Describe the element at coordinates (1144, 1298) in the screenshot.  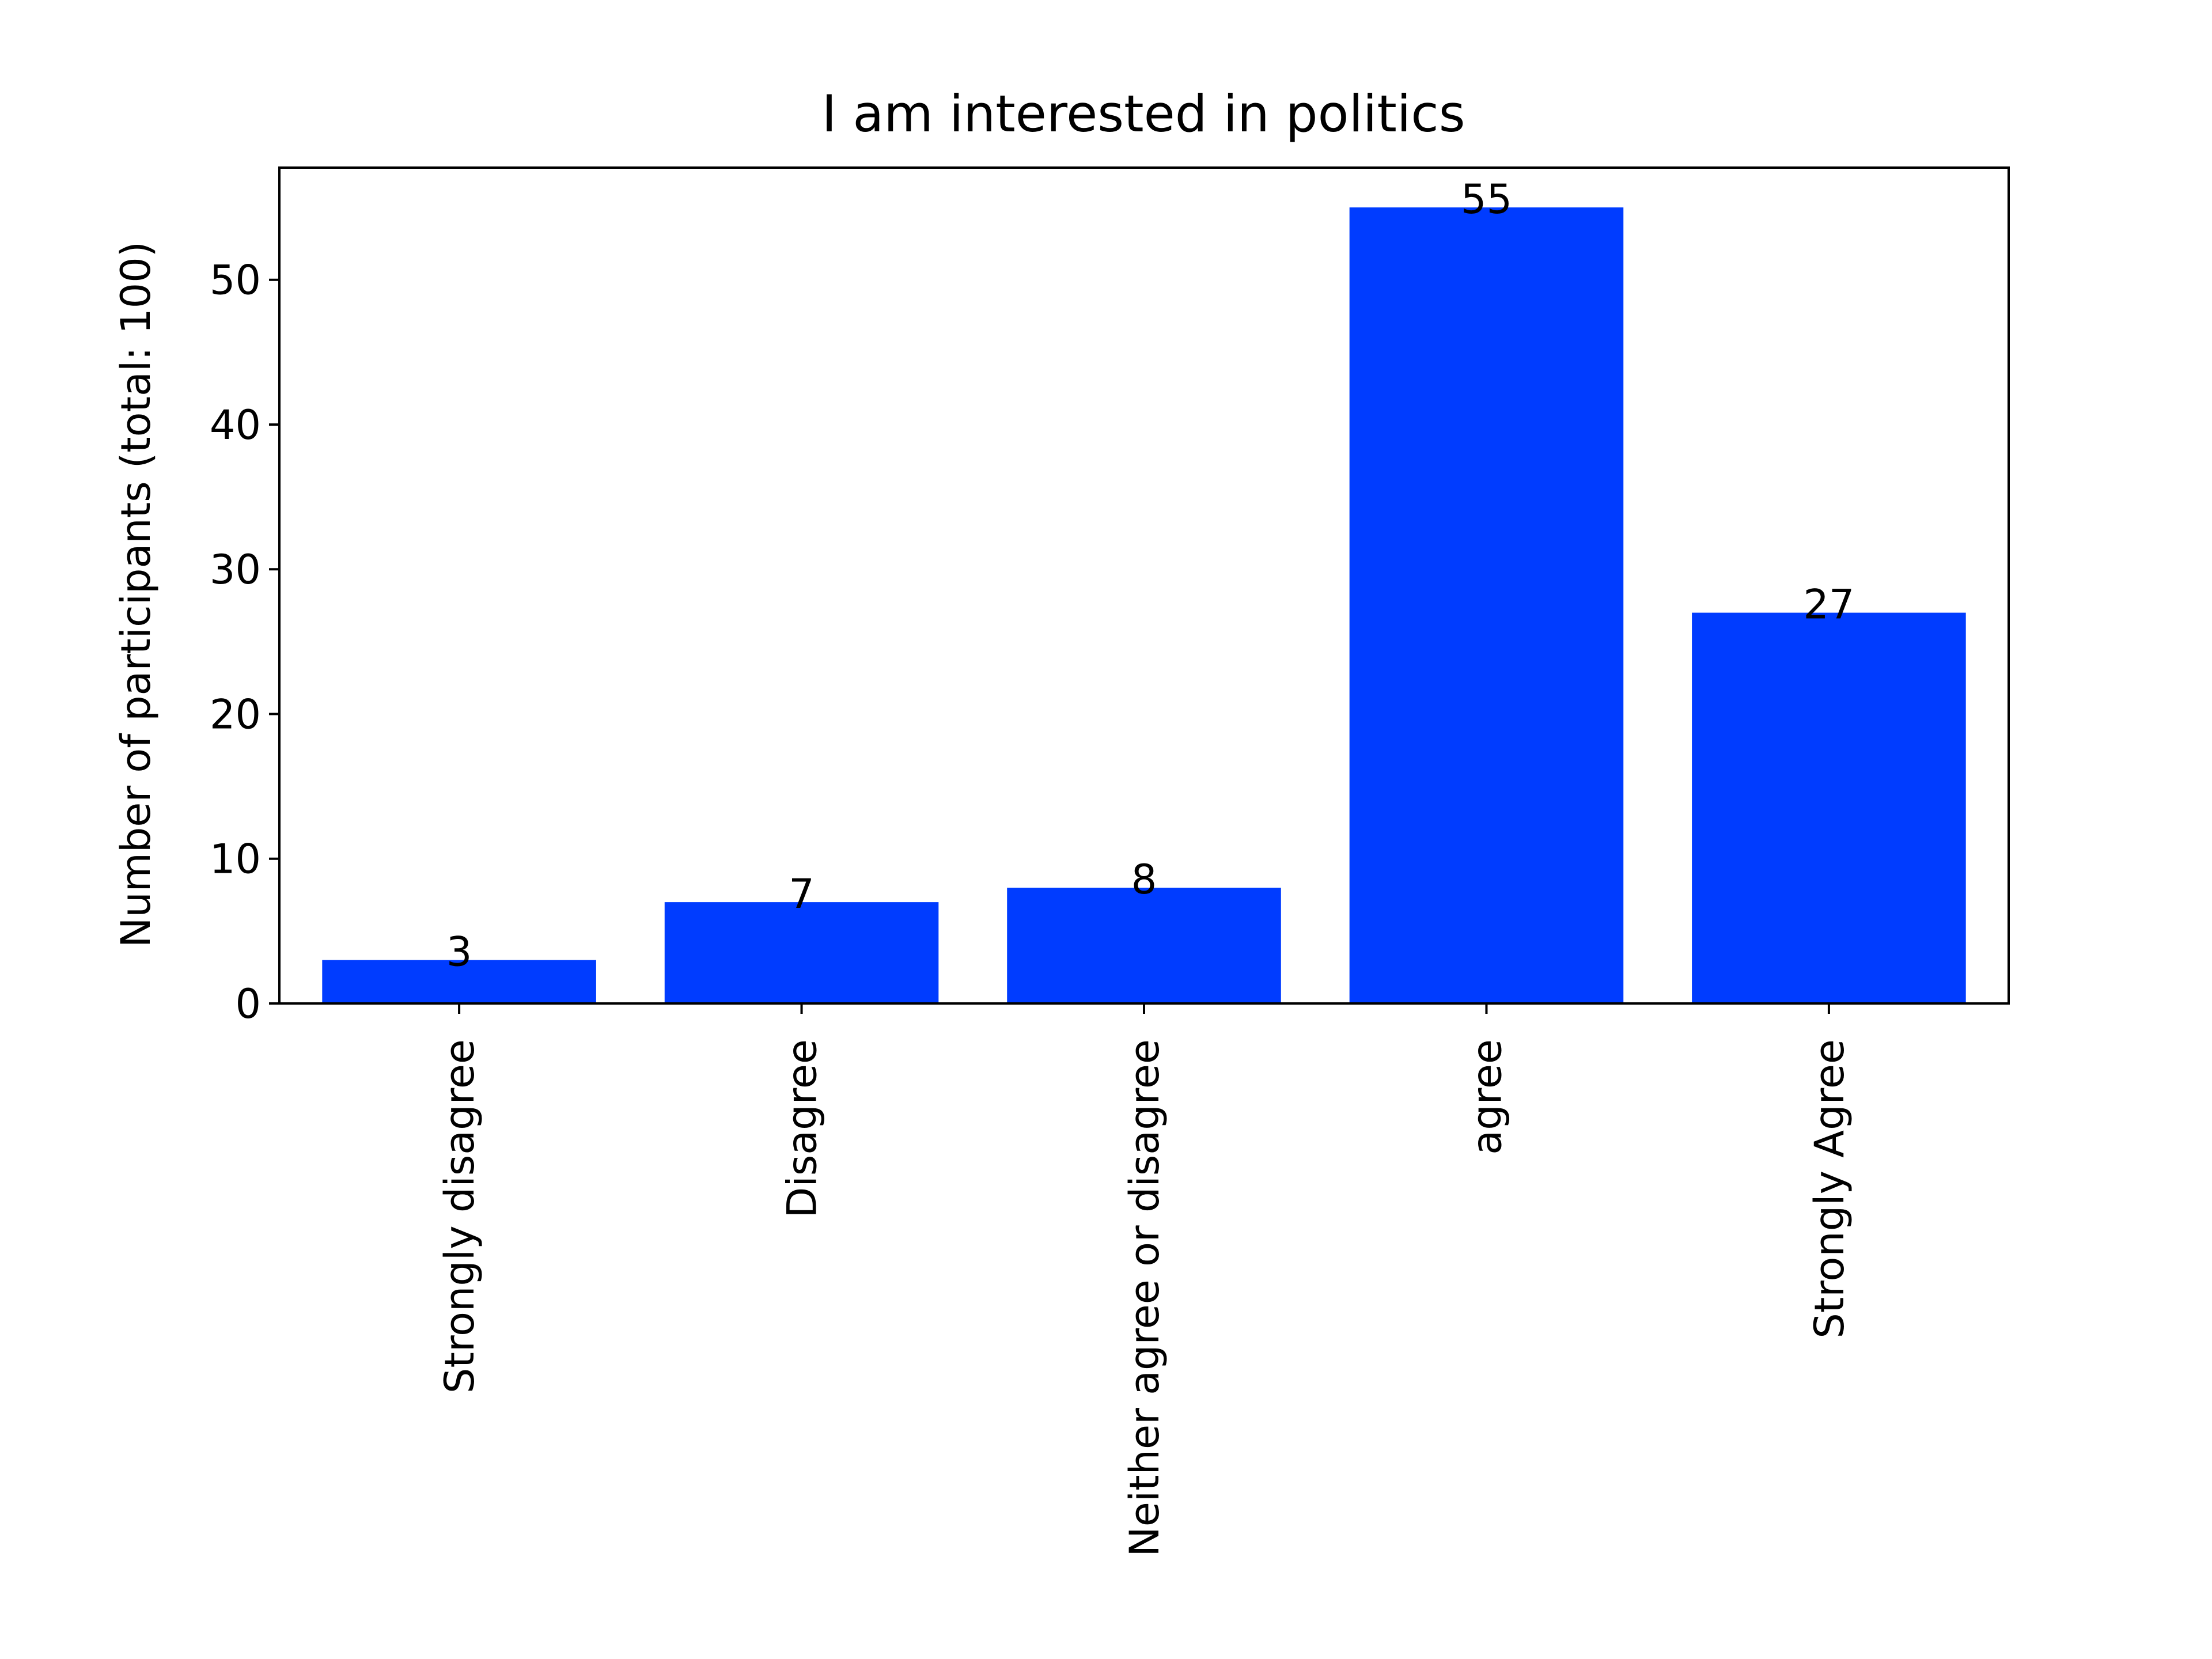
I see `x-tick-label: Neither agree or disagree` at that location.